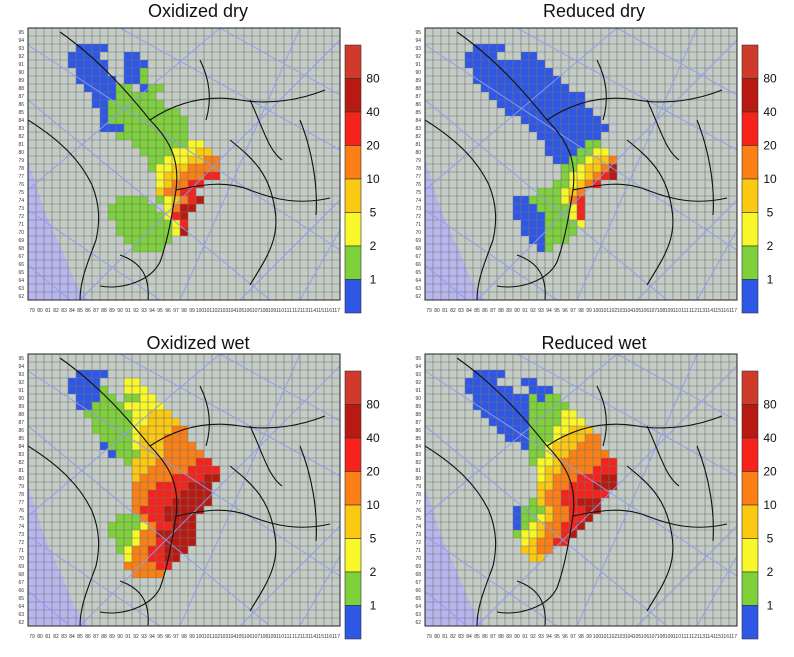 The width and height of the screenshot is (794, 657). Describe the element at coordinates (637, 311) in the screenshot. I see `x-tick-label: 105` at that location.